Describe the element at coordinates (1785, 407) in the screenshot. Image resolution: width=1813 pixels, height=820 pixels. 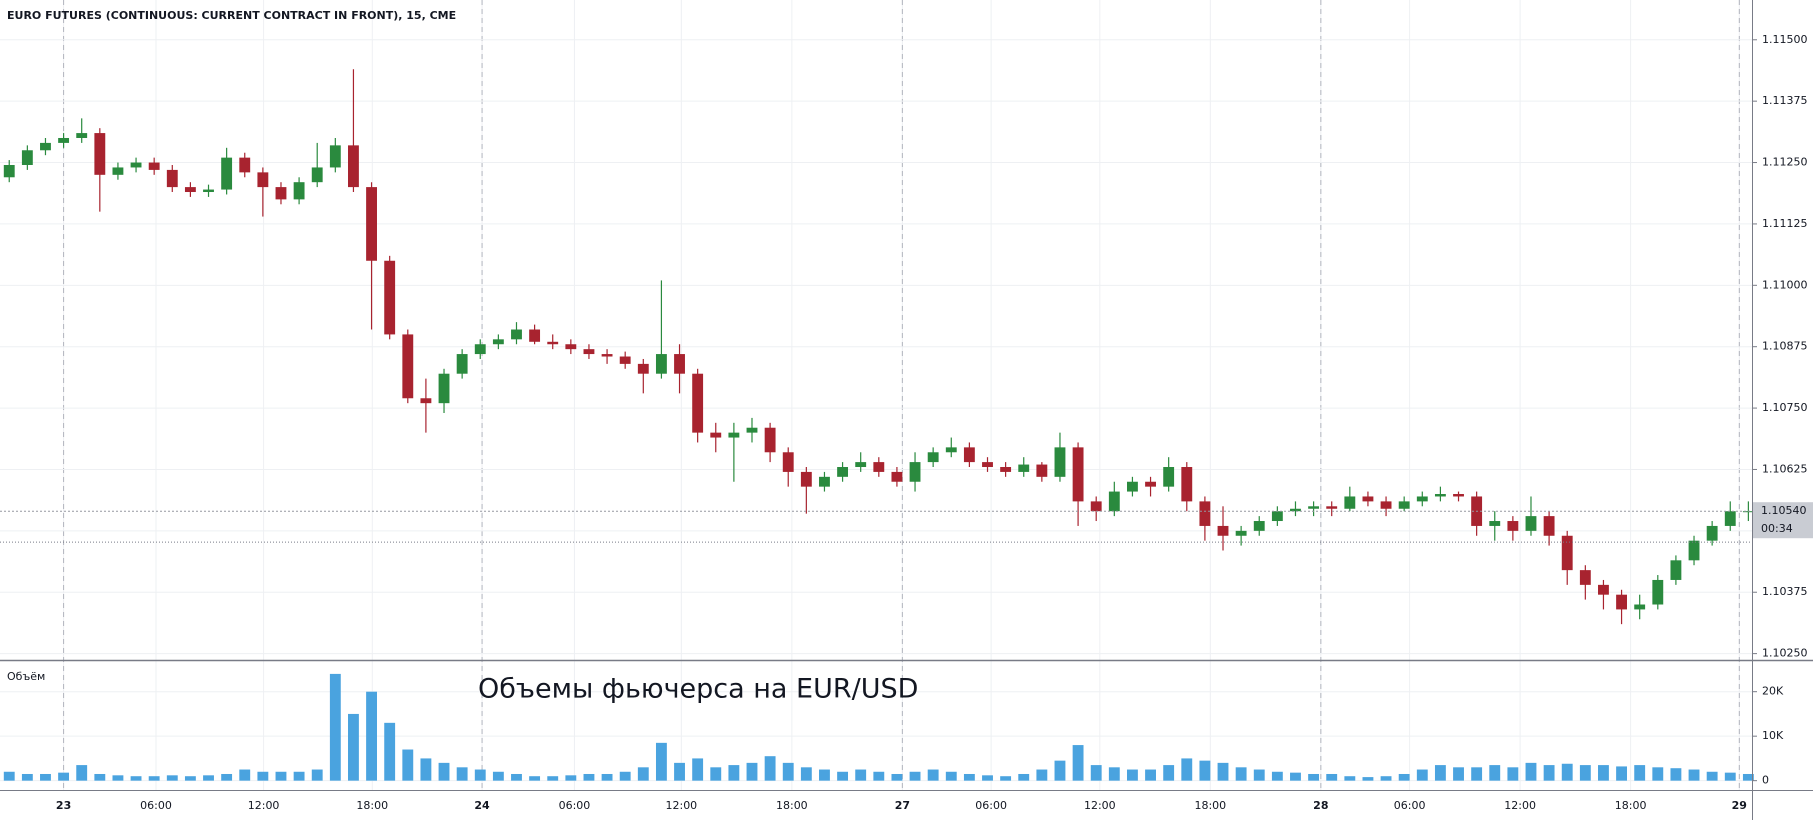
I see `y-tick-label: 1.10750` at that location.